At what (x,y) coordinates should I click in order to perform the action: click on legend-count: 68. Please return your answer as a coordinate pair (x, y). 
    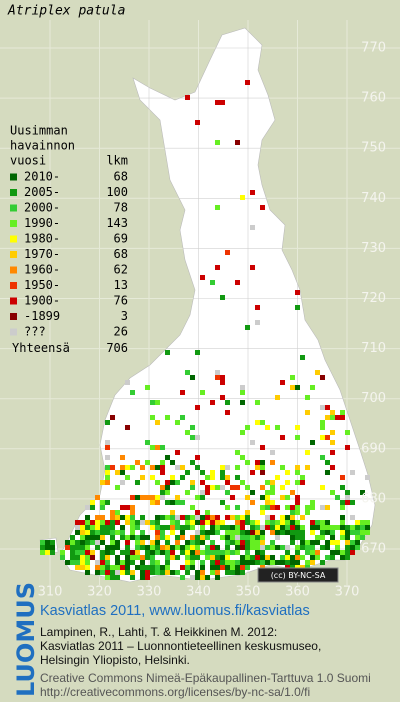
    Looking at the image, I should click on (121, 177).